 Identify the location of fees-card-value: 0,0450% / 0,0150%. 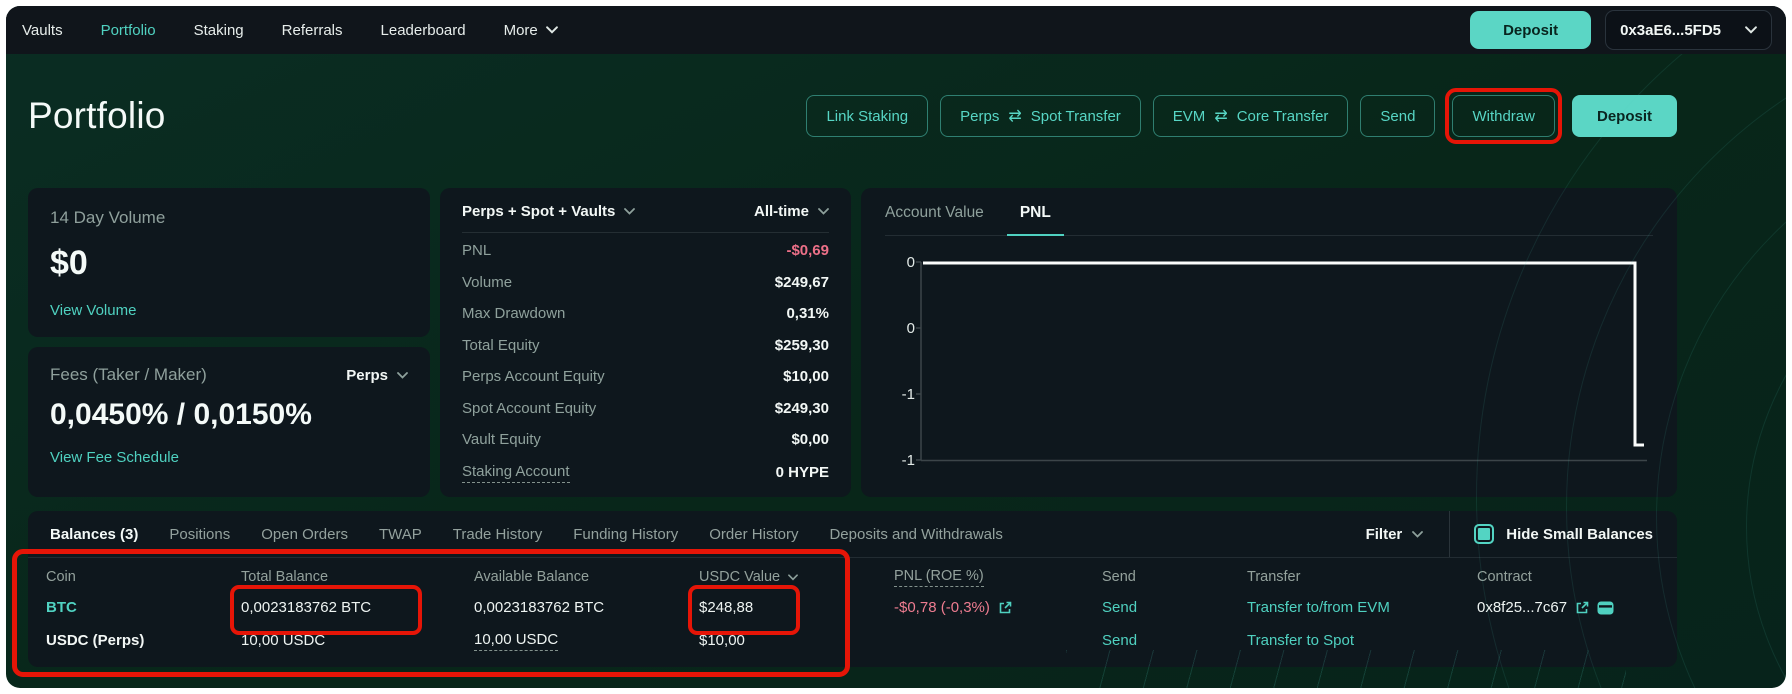
(181, 414).